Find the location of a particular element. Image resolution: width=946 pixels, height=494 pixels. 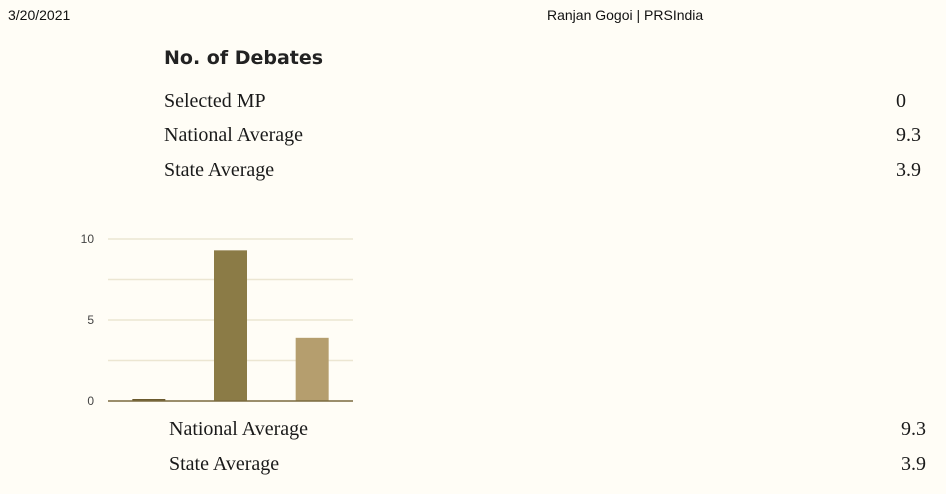

row-value-national-average: 9.3 is located at coordinates (908, 135).